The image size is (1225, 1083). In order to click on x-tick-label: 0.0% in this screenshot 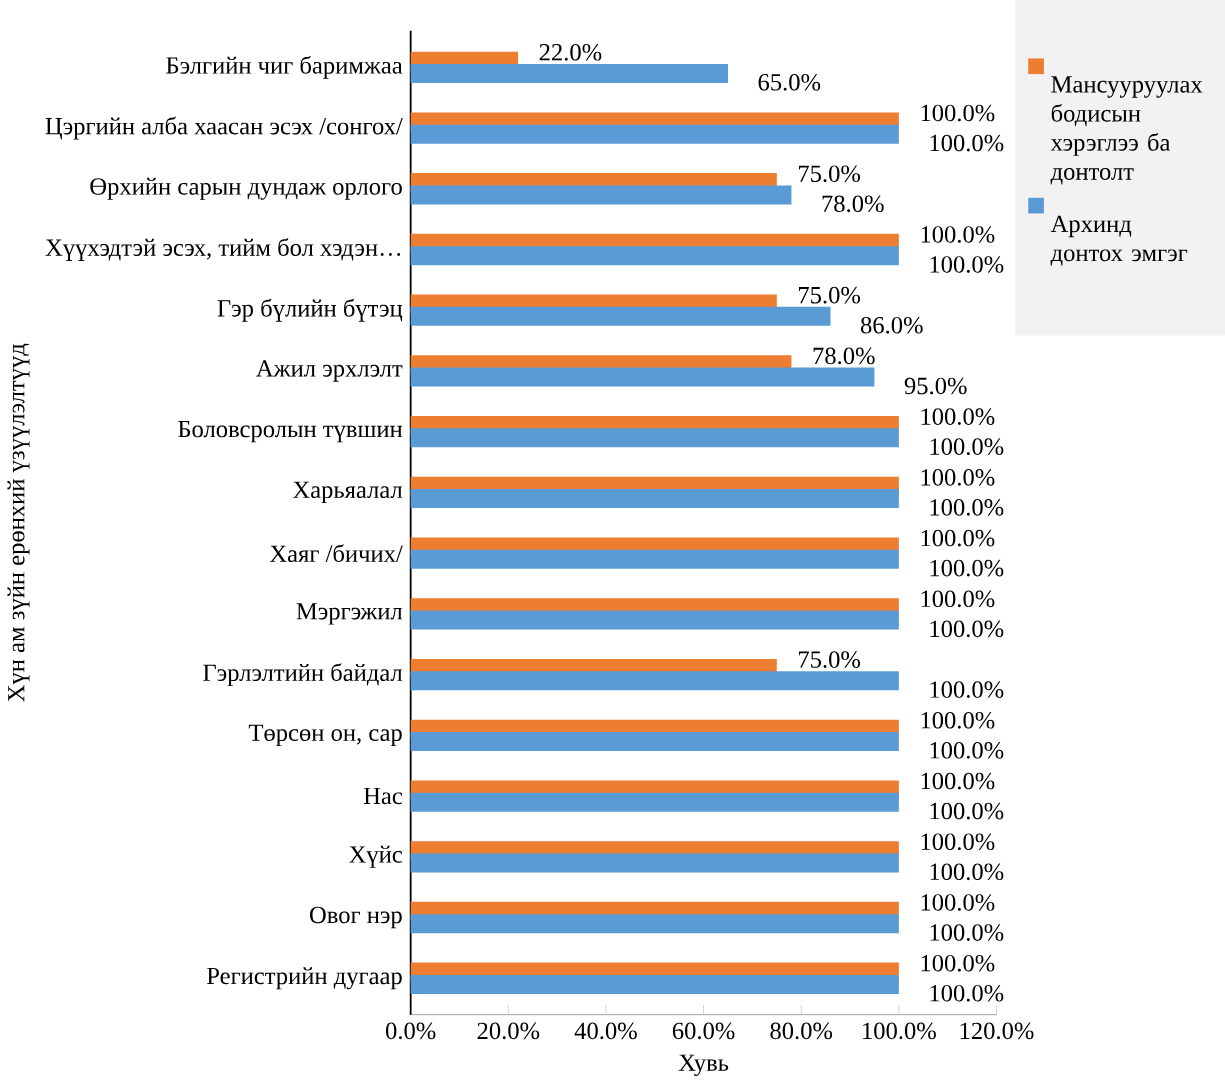, I will do `click(411, 1031)`.